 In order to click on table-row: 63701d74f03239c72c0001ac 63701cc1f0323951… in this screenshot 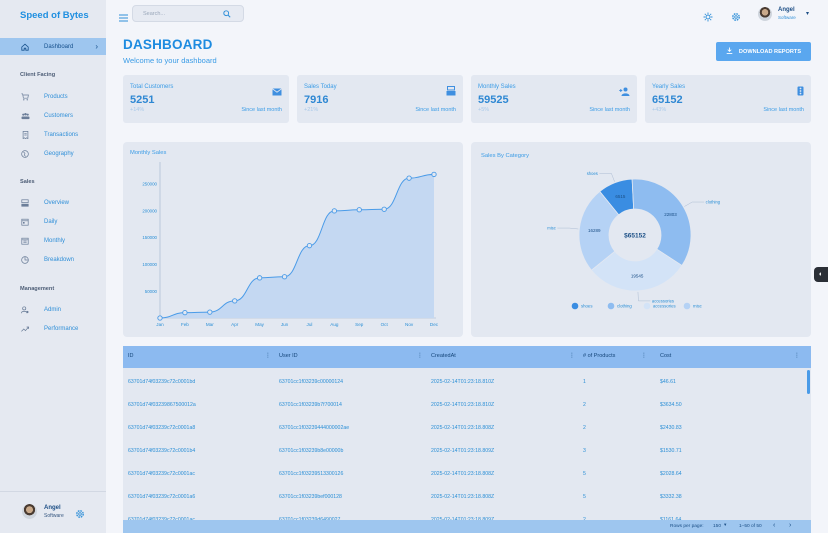, I will do `click(467, 473)`.